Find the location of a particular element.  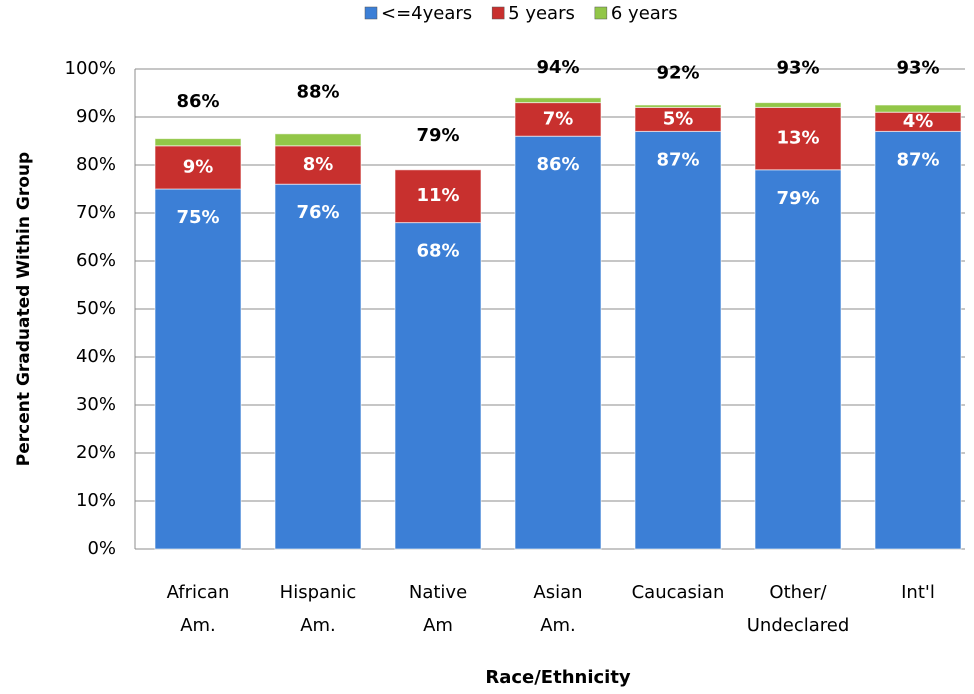

y-tick-label: 100% is located at coordinates (90, 68).